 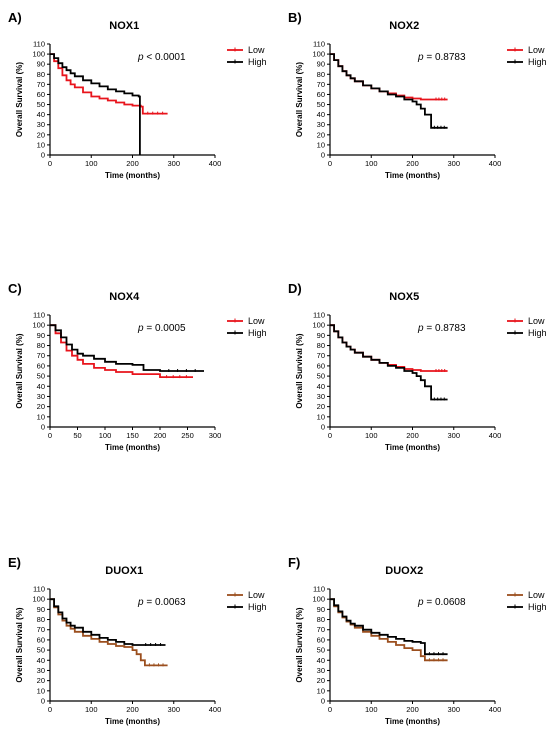 What do you see at coordinates (165, 328) in the screenshot?
I see `p-value-text: = 0.0005` at bounding box center [165, 328].